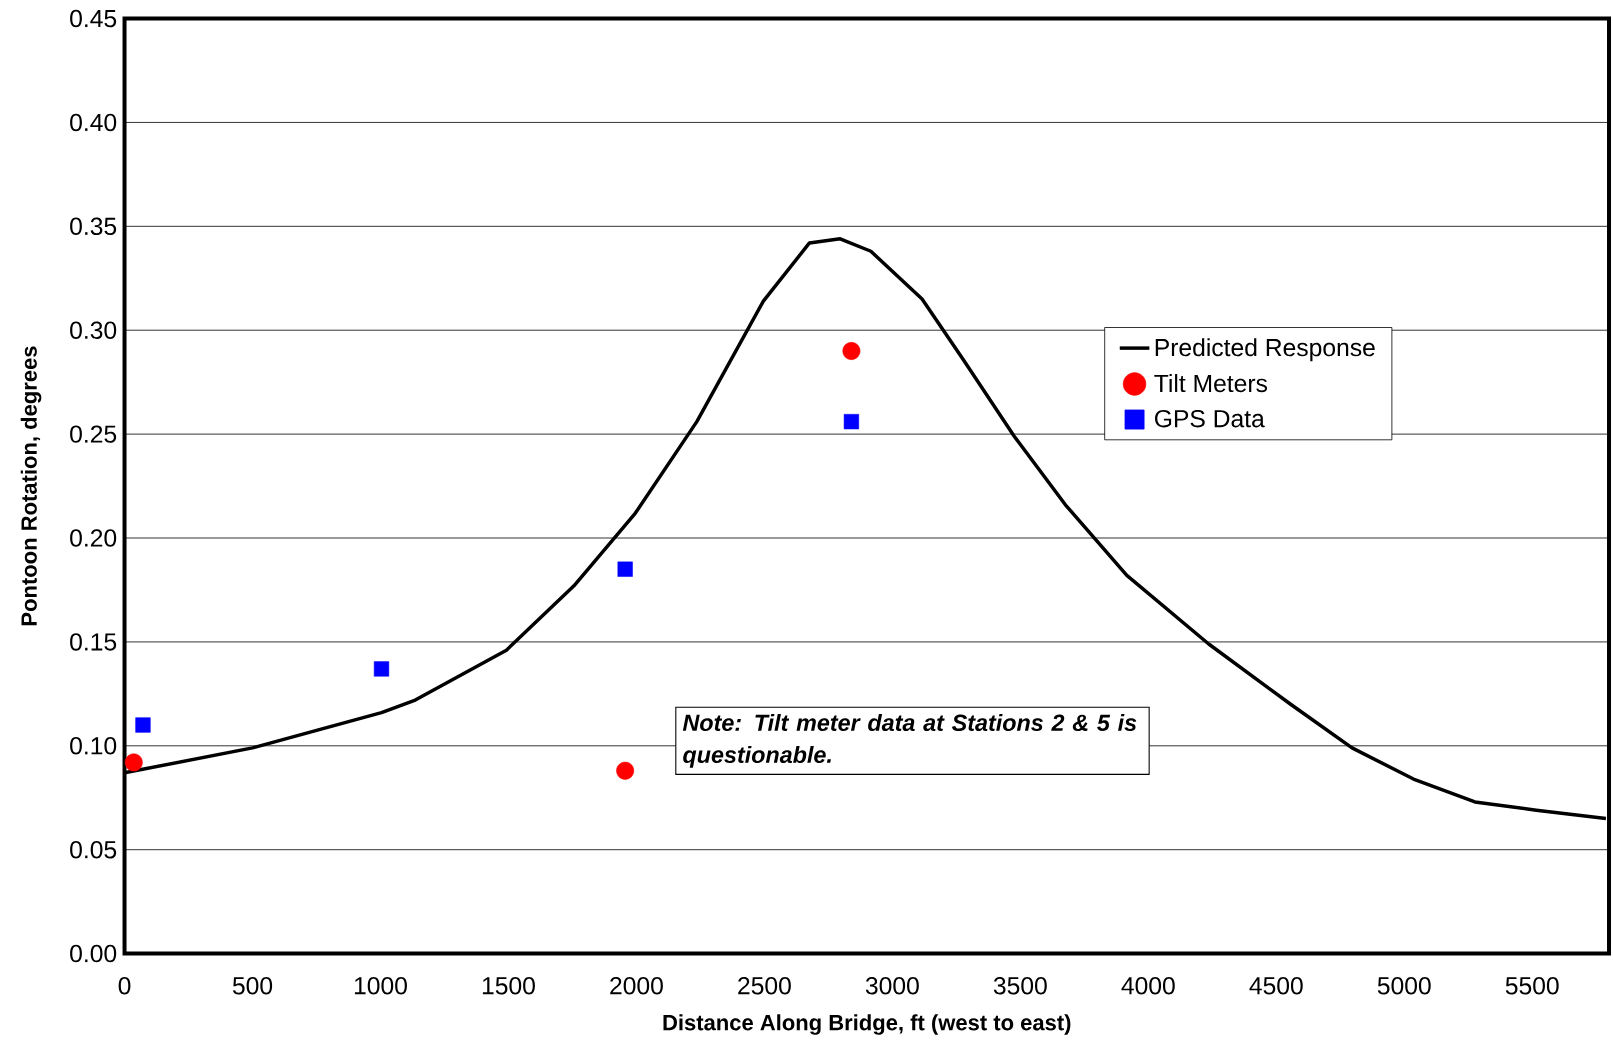 The width and height of the screenshot is (1613, 1054). I want to click on x-tick-label: 0, so click(124, 985).